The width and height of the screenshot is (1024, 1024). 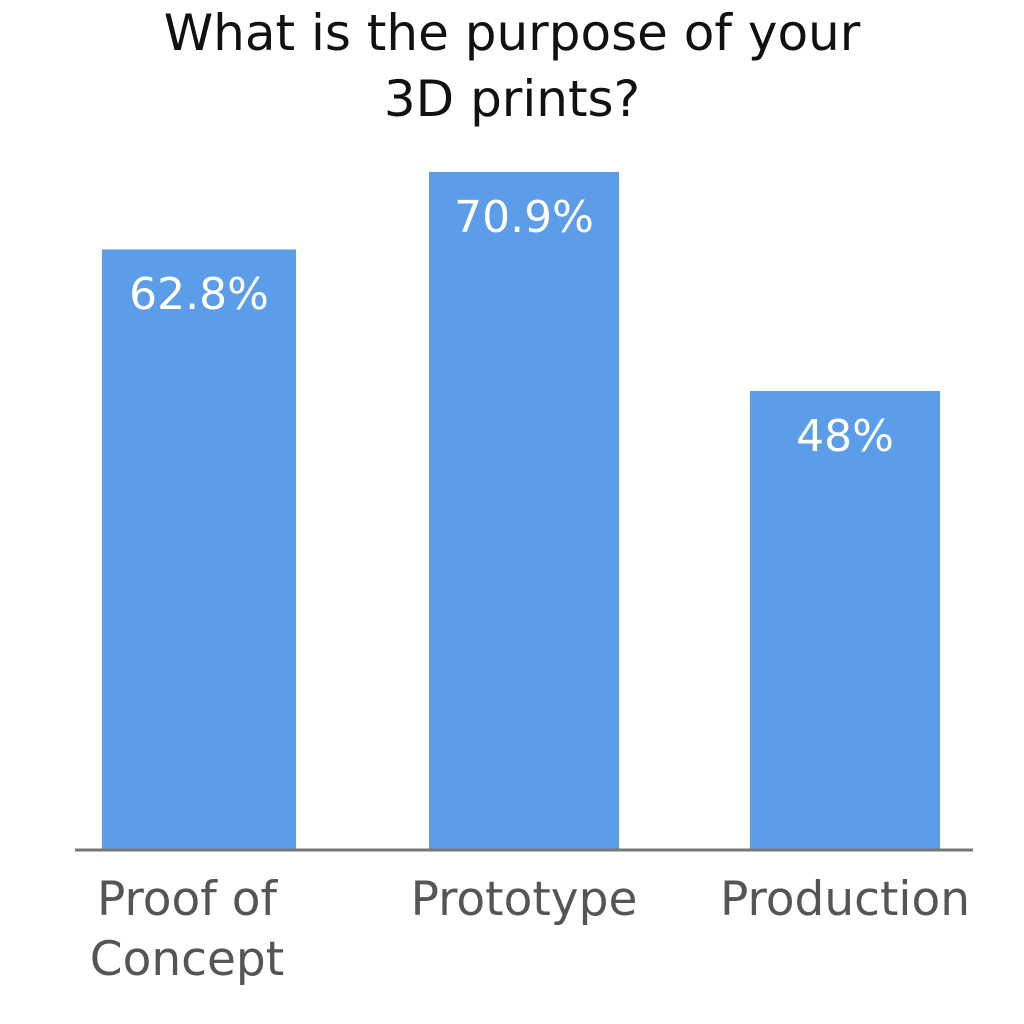 I want to click on value-label: 48%, so click(x=845, y=436).